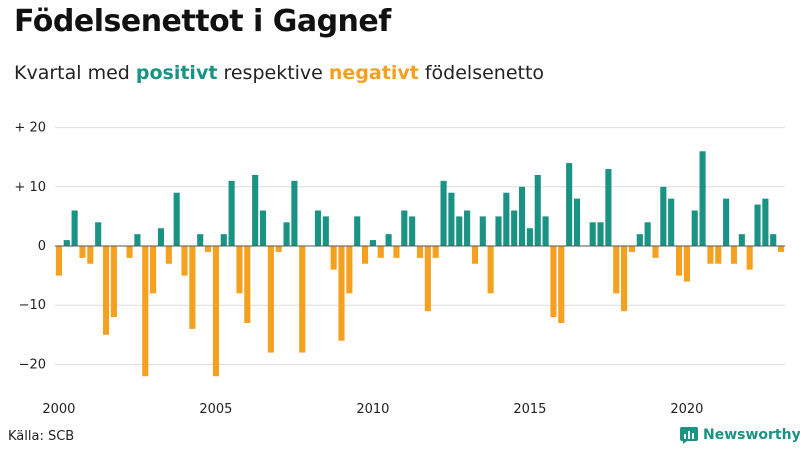 Image resolution: width=800 pixels, height=450 pixels. What do you see at coordinates (270, 299) in the screenshot?
I see `bar-2006-q4` at bounding box center [270, 299].